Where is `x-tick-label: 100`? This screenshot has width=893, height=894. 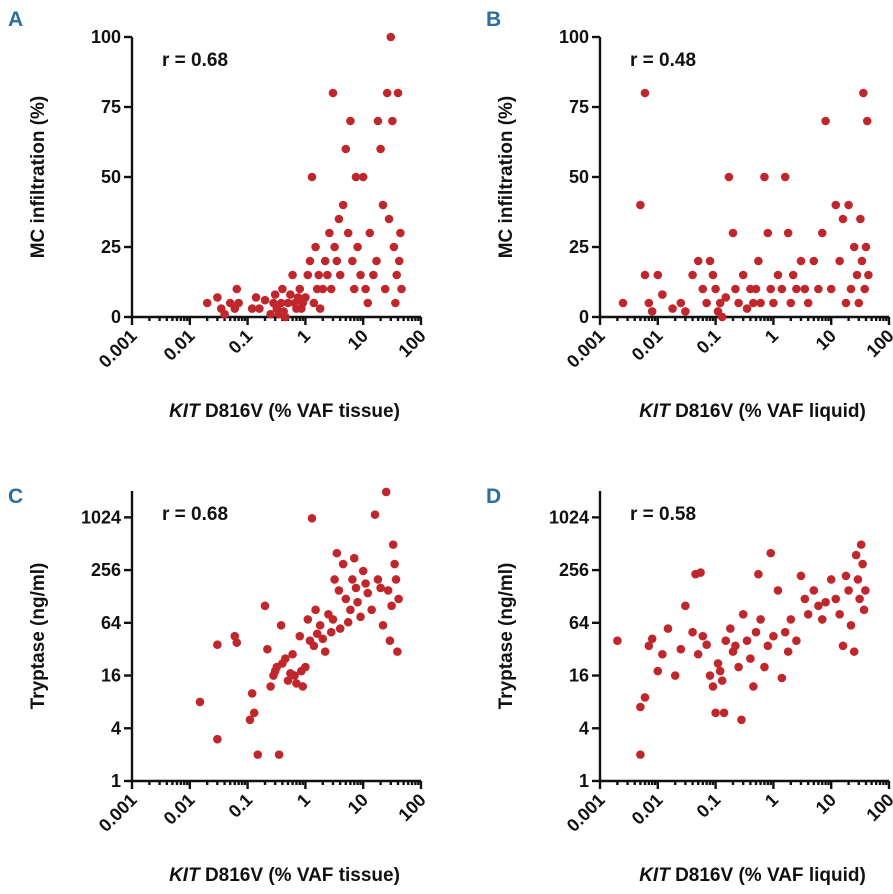
x-tick-label: 100 is located at coordinates (411, 807).